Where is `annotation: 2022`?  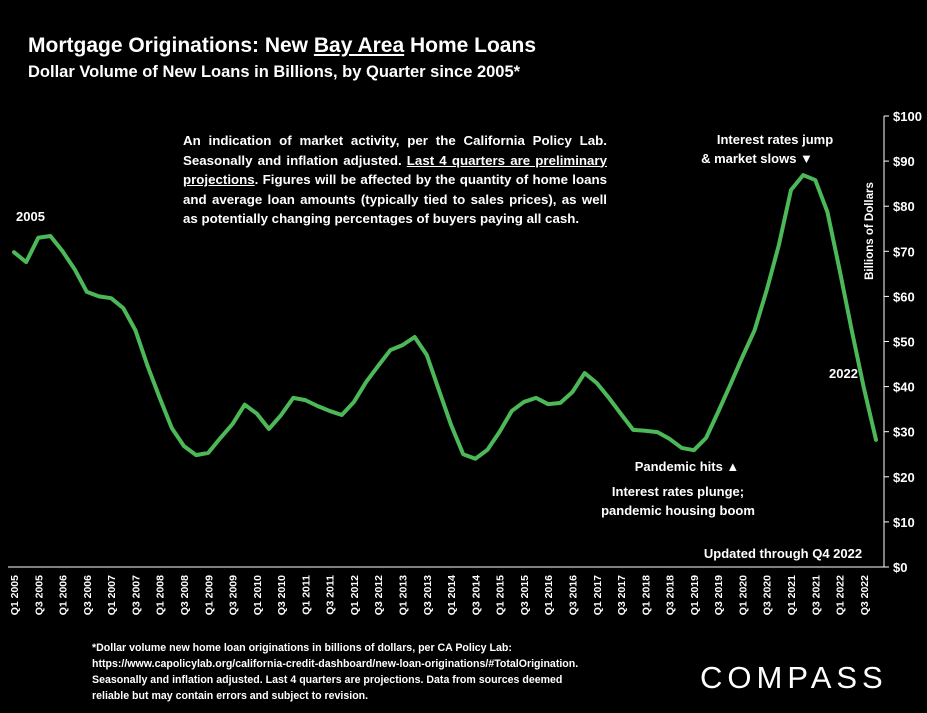
annotation: 2022 is located at coordinates (843, 373).